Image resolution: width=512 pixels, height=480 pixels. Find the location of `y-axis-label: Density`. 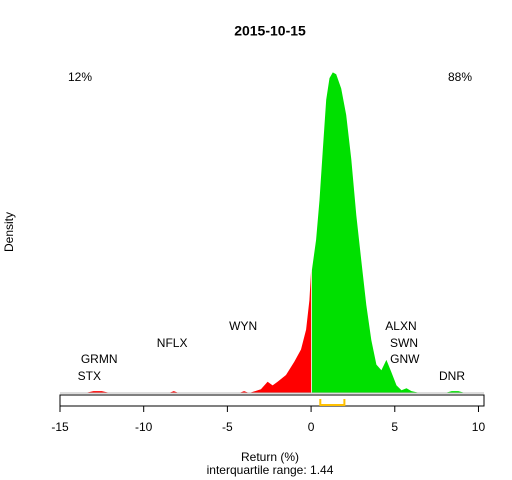

y-axis-label: Density is located at coordinates (9, 232).